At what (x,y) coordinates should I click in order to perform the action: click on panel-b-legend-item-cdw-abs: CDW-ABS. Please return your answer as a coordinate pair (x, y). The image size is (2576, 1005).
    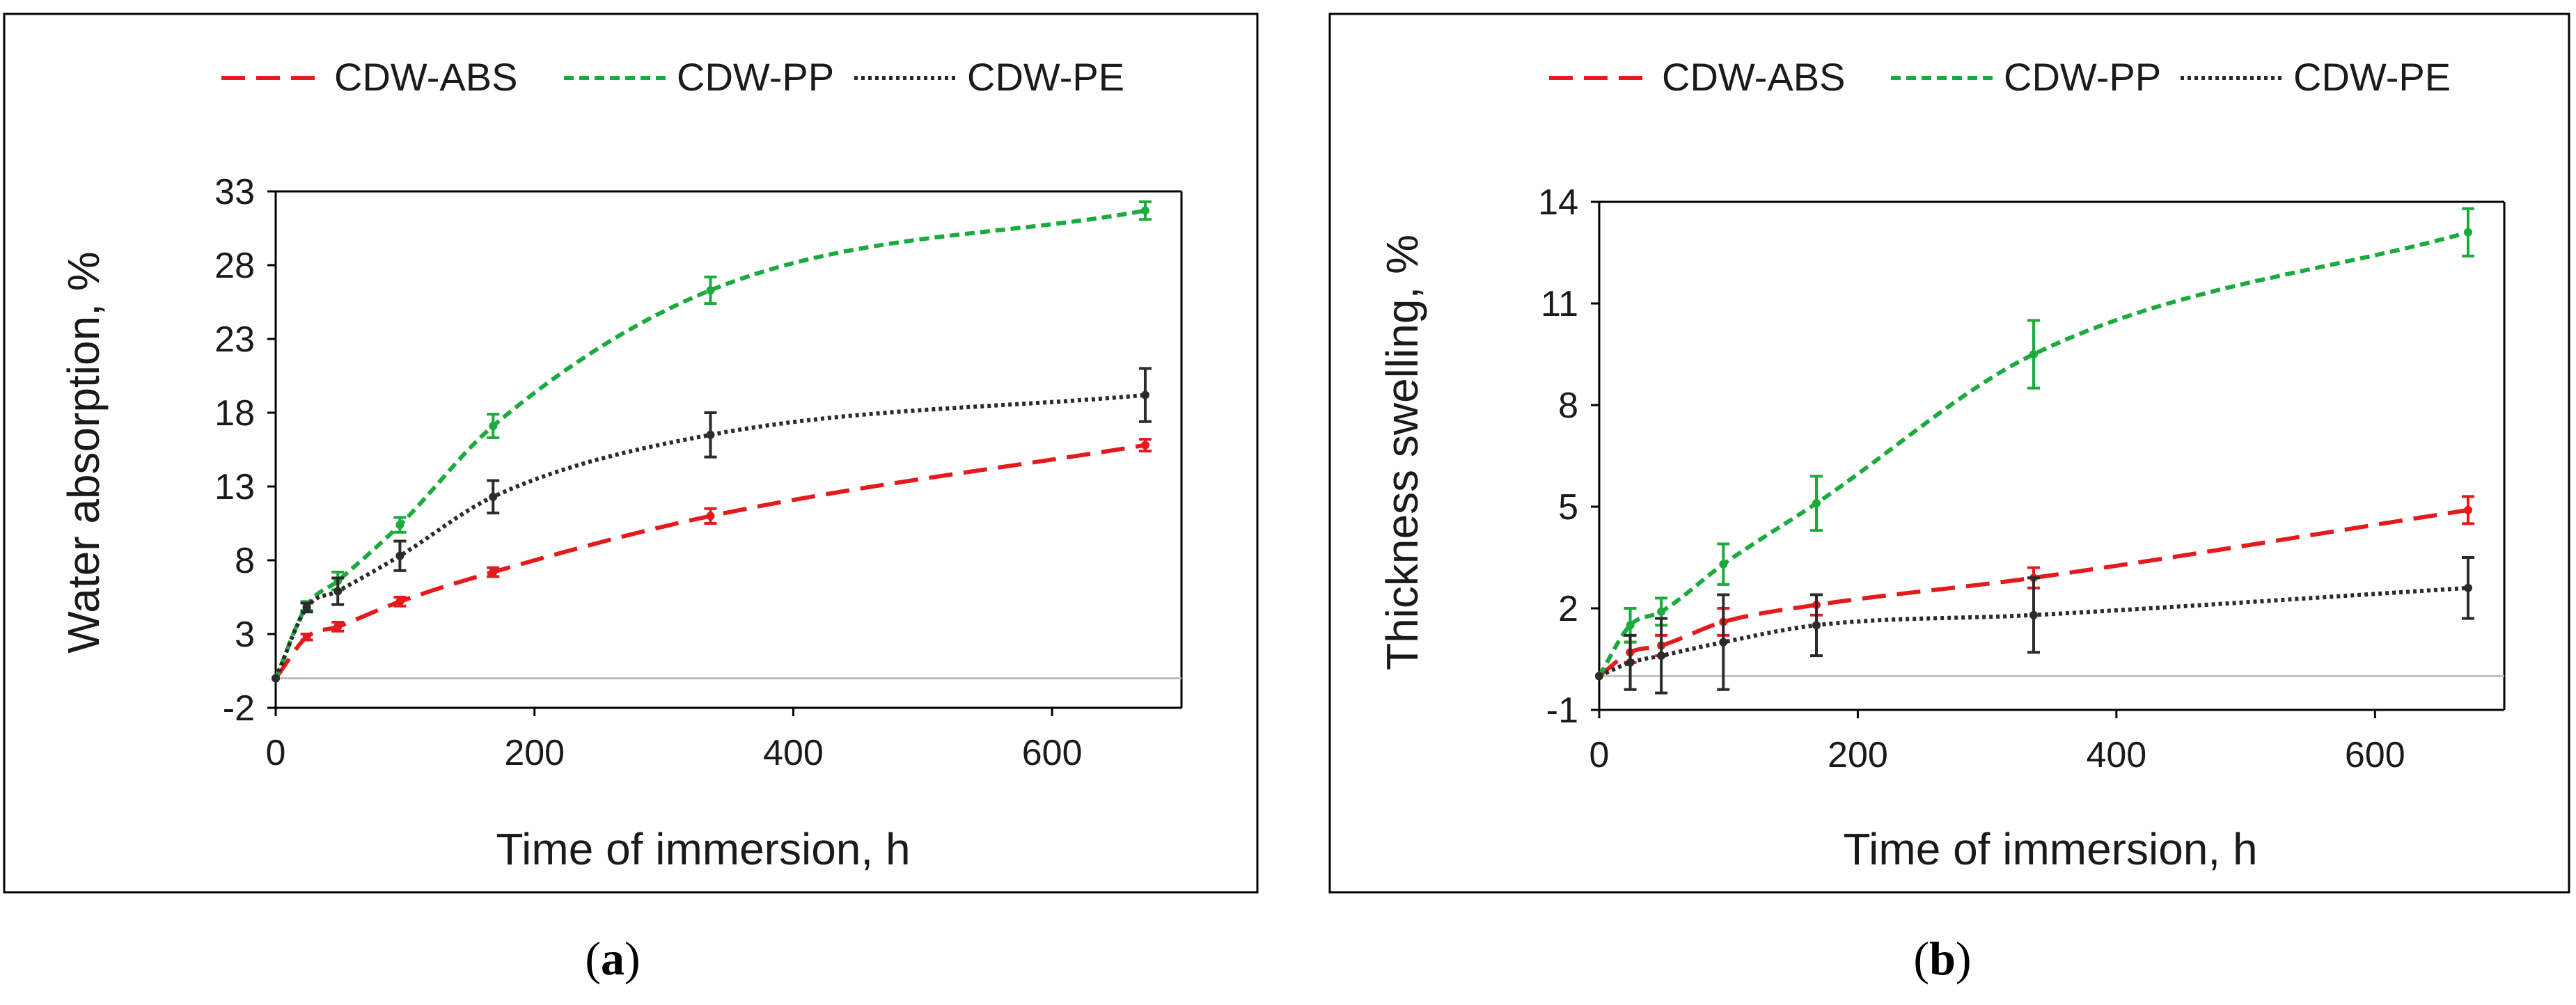
    Looking at the image, I should click on (1697, 77).